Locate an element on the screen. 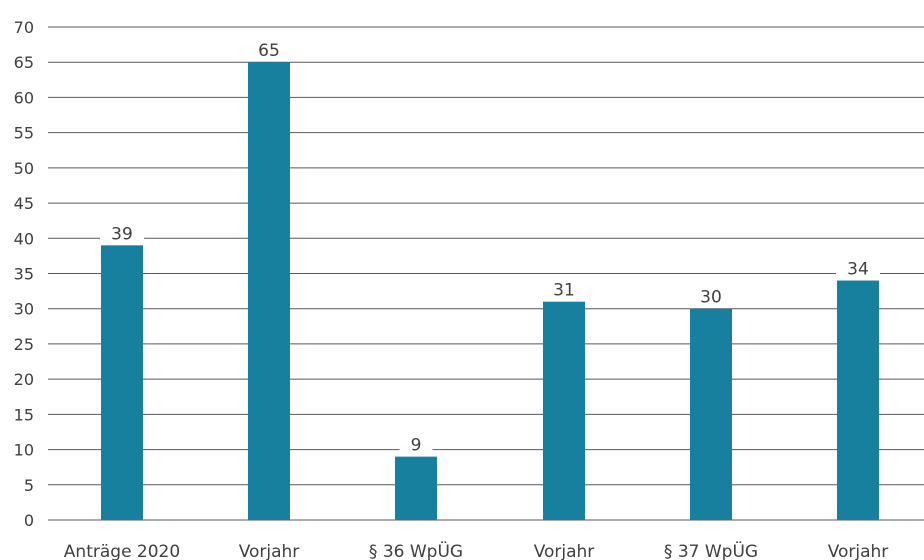 The height and width of the screenshot is (560, 924). y-tick-label: 15 is located at coordinates (24, 414).